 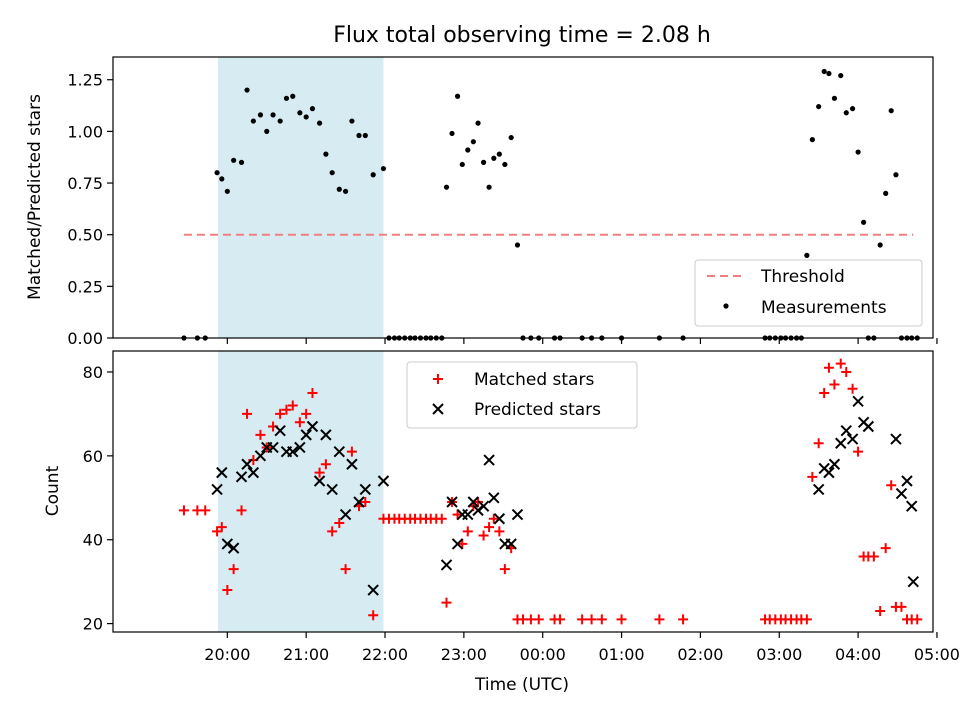 I want to click on x-tick-label: 01:00, so click(x=622, y=654).